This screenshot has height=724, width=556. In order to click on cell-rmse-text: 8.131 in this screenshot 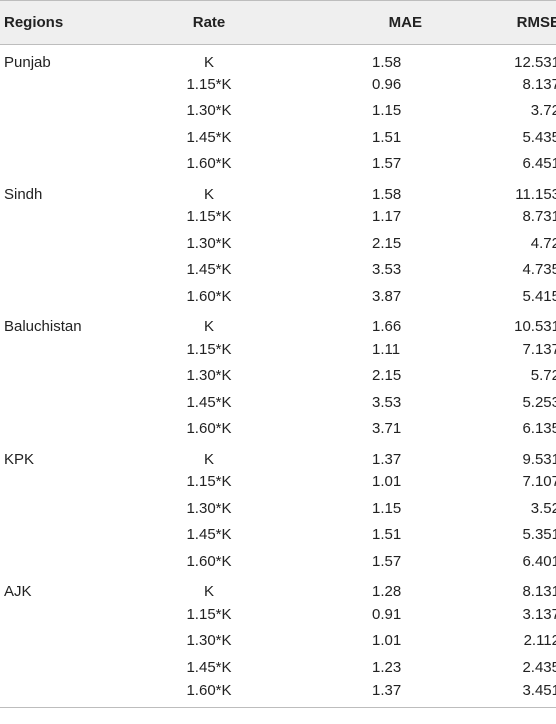, I will do `click(539, 592)`.